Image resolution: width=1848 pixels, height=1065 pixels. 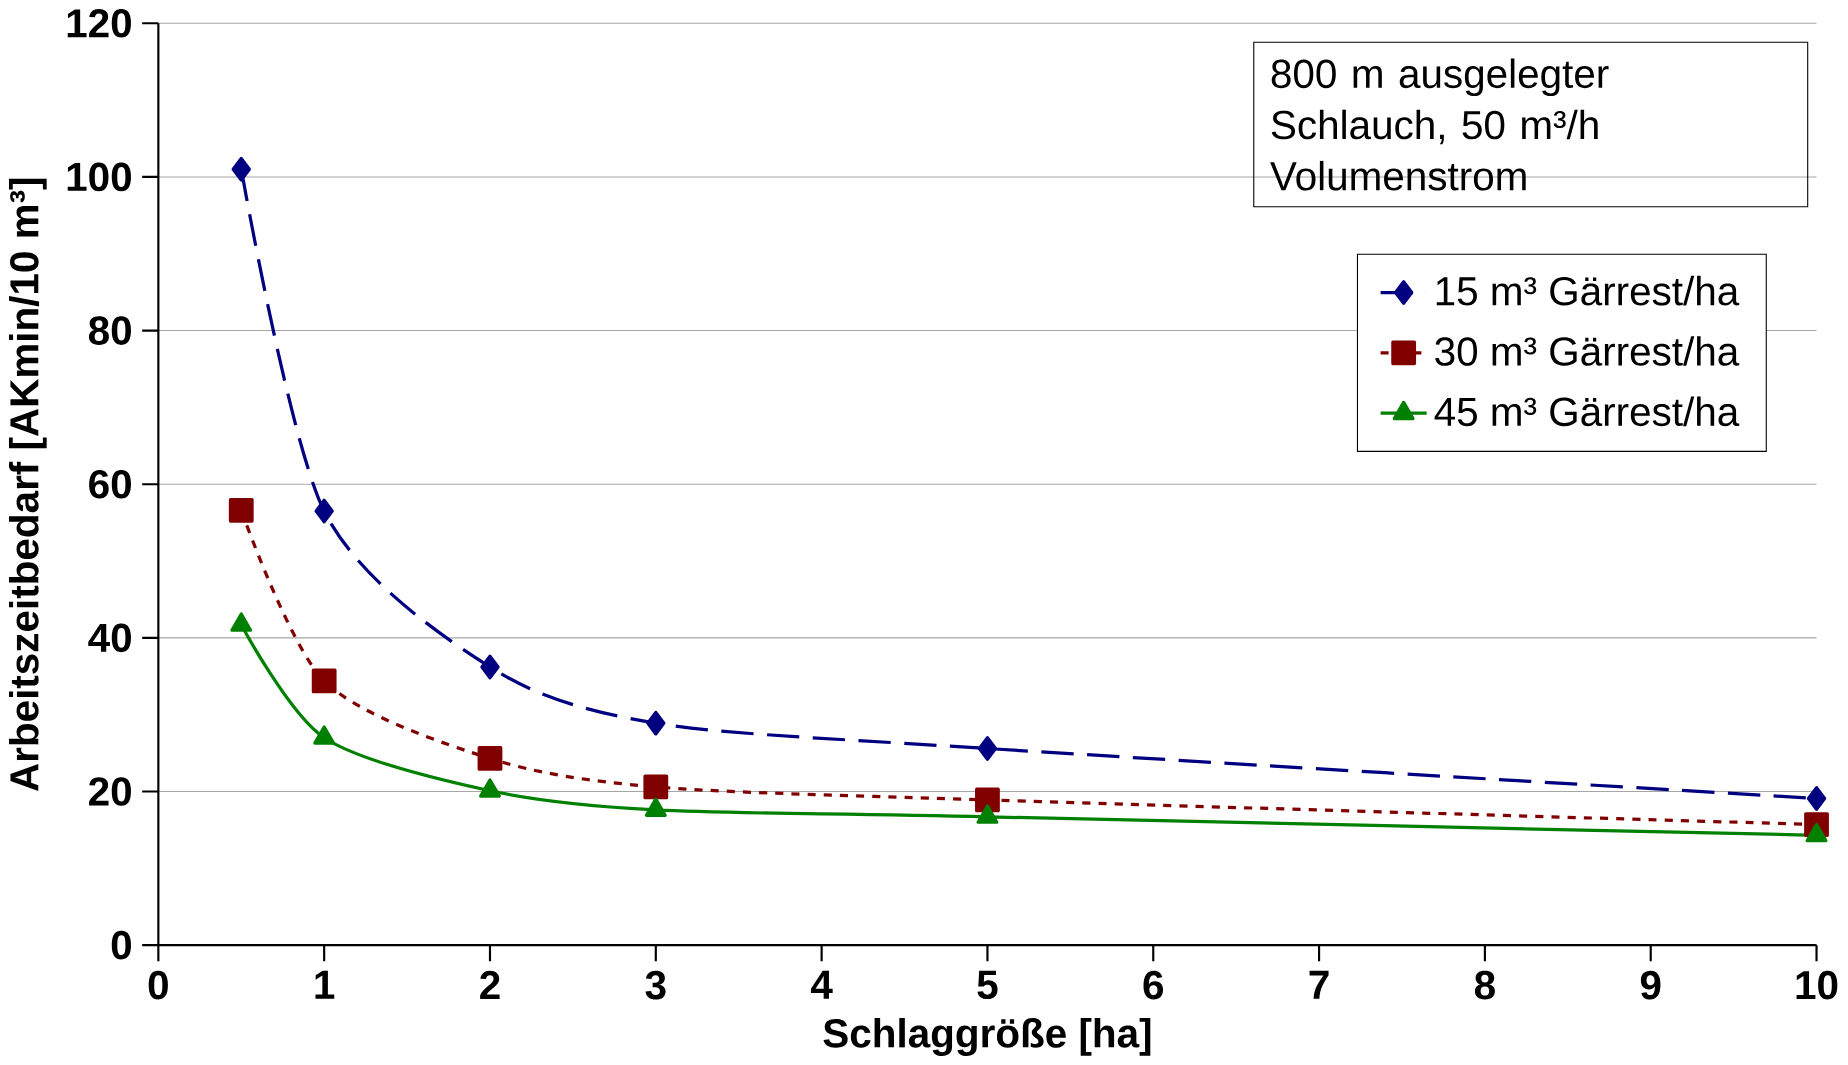 I want to click on x-tick-label: 7, so click(x=1319, y=984).